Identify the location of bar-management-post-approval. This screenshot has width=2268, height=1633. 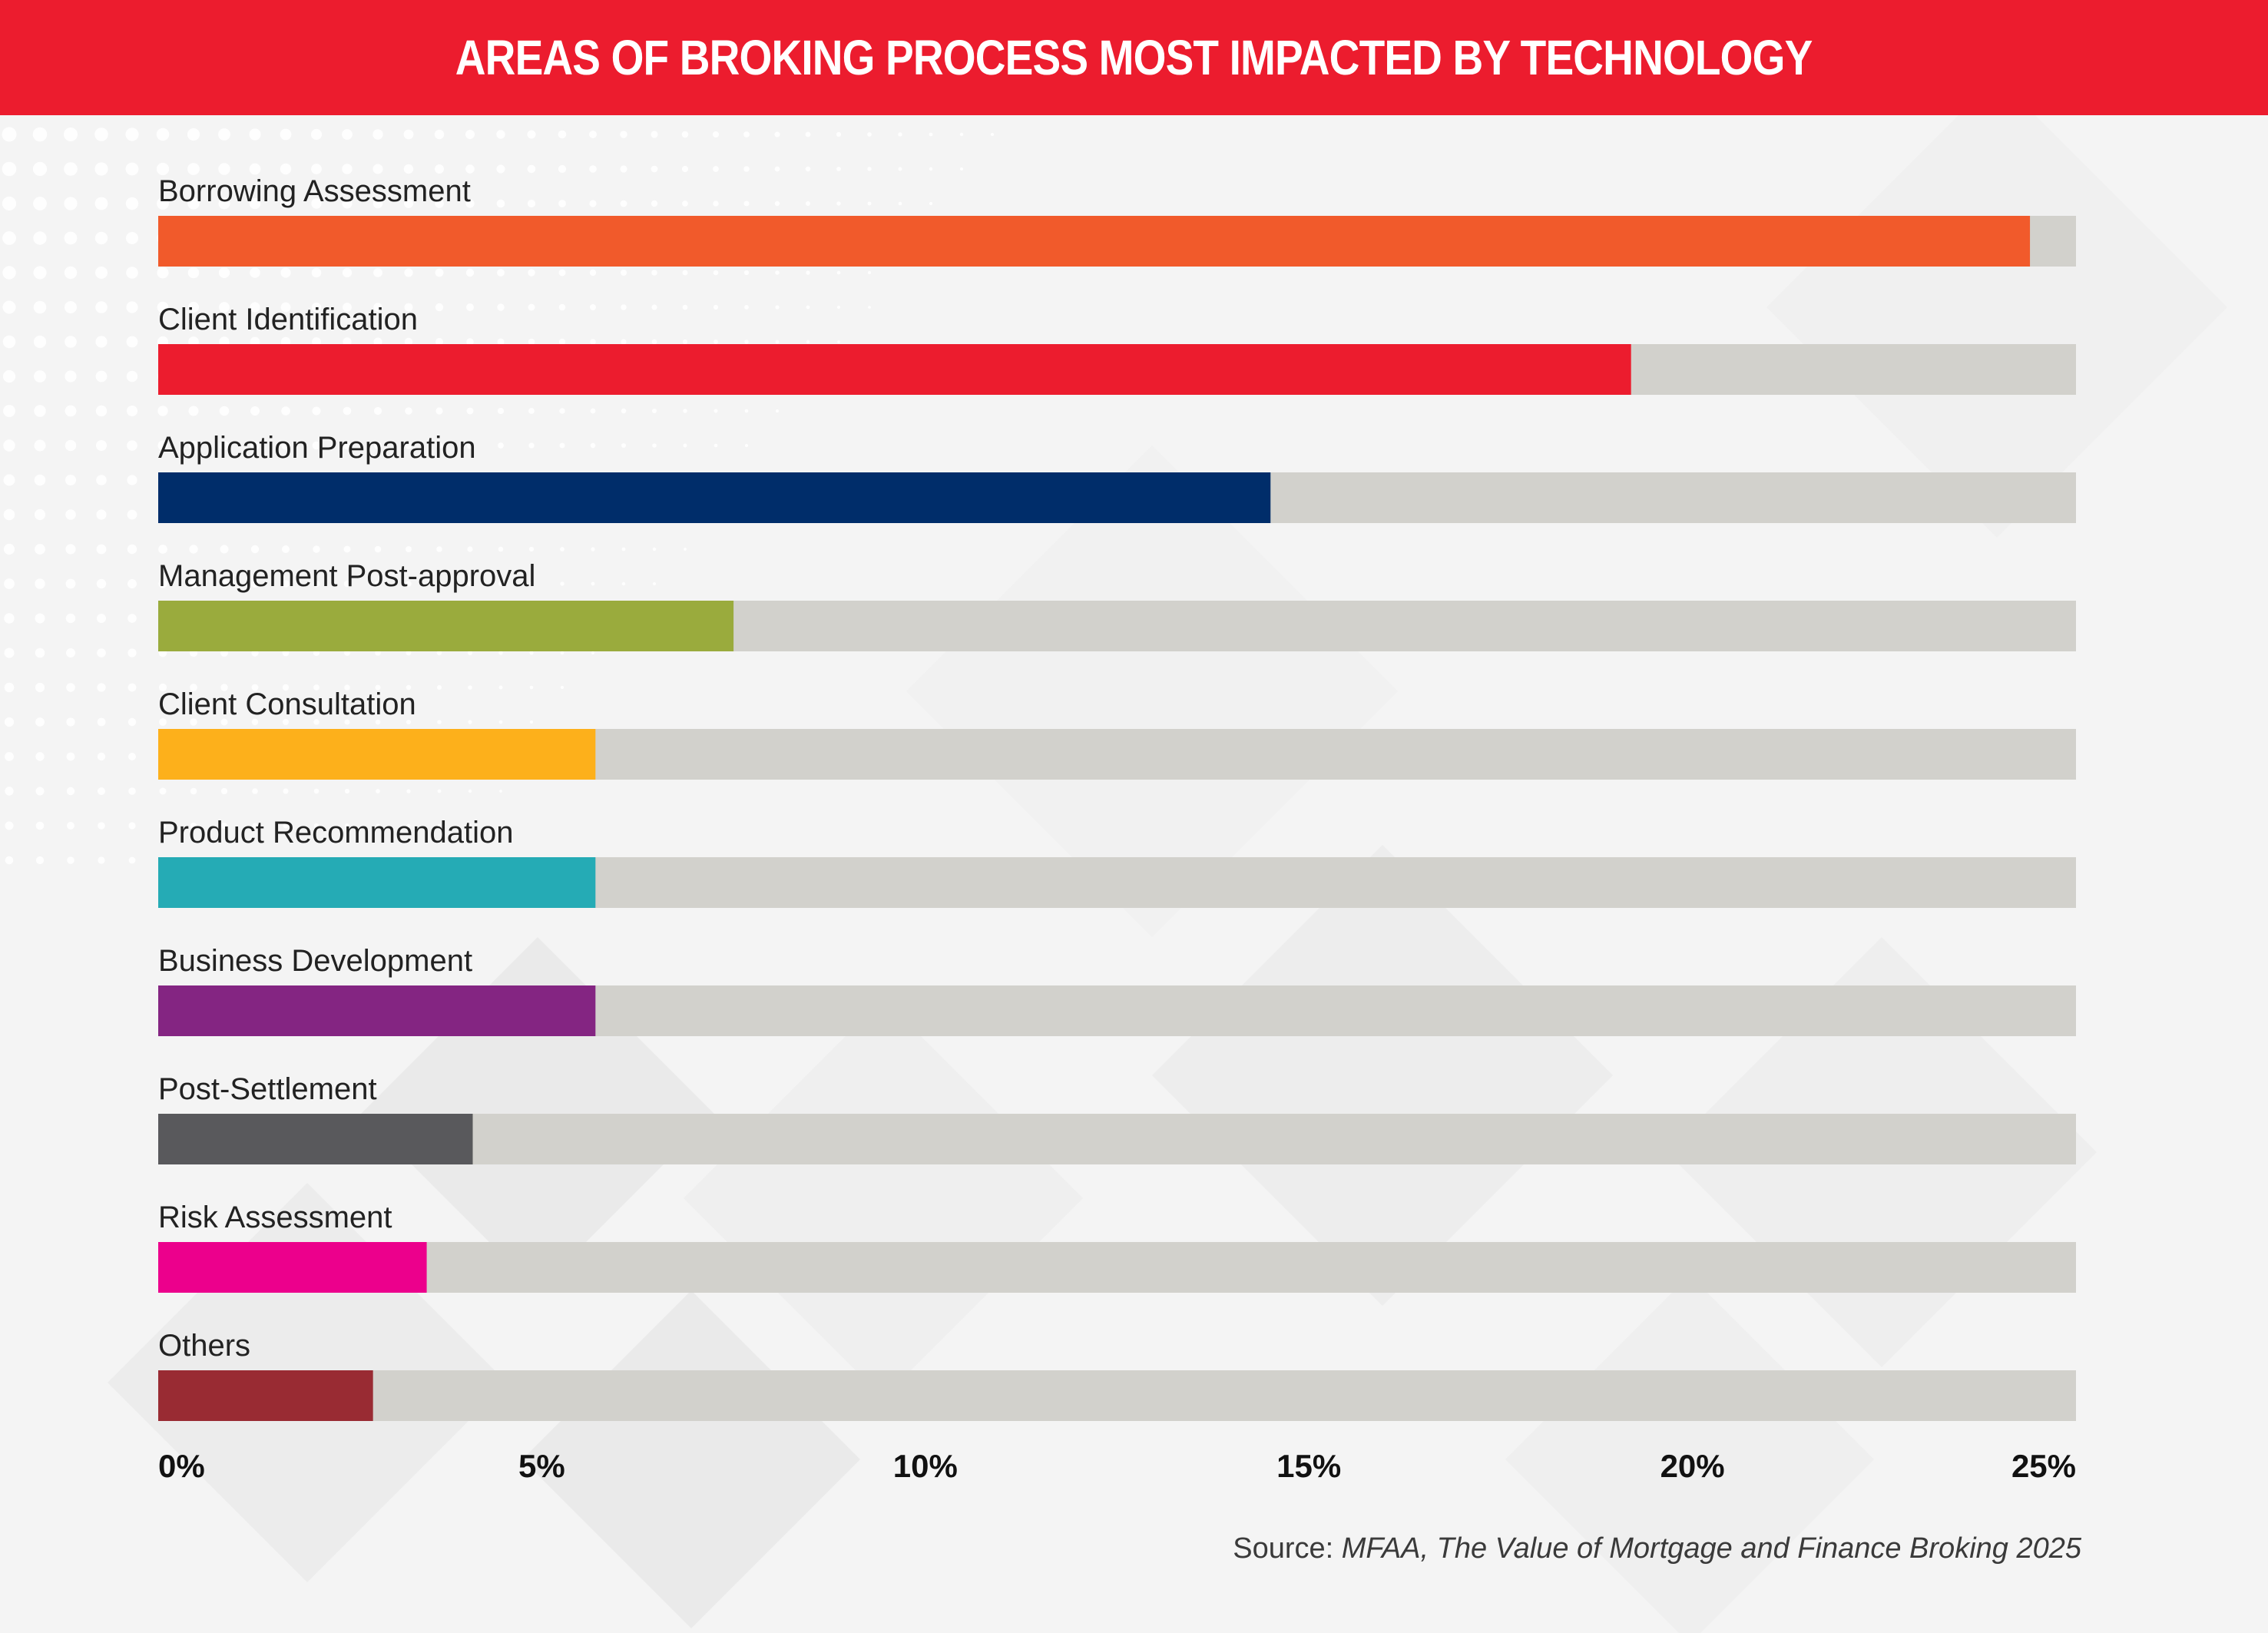
(446, 626).